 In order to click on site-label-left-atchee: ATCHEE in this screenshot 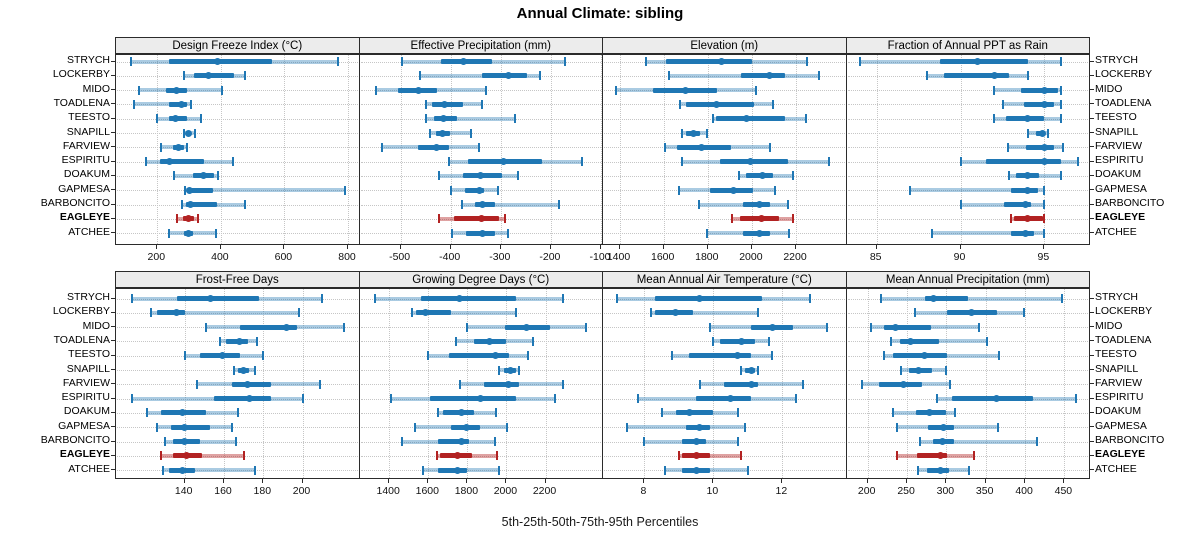, I will do `click(89, 468)`.